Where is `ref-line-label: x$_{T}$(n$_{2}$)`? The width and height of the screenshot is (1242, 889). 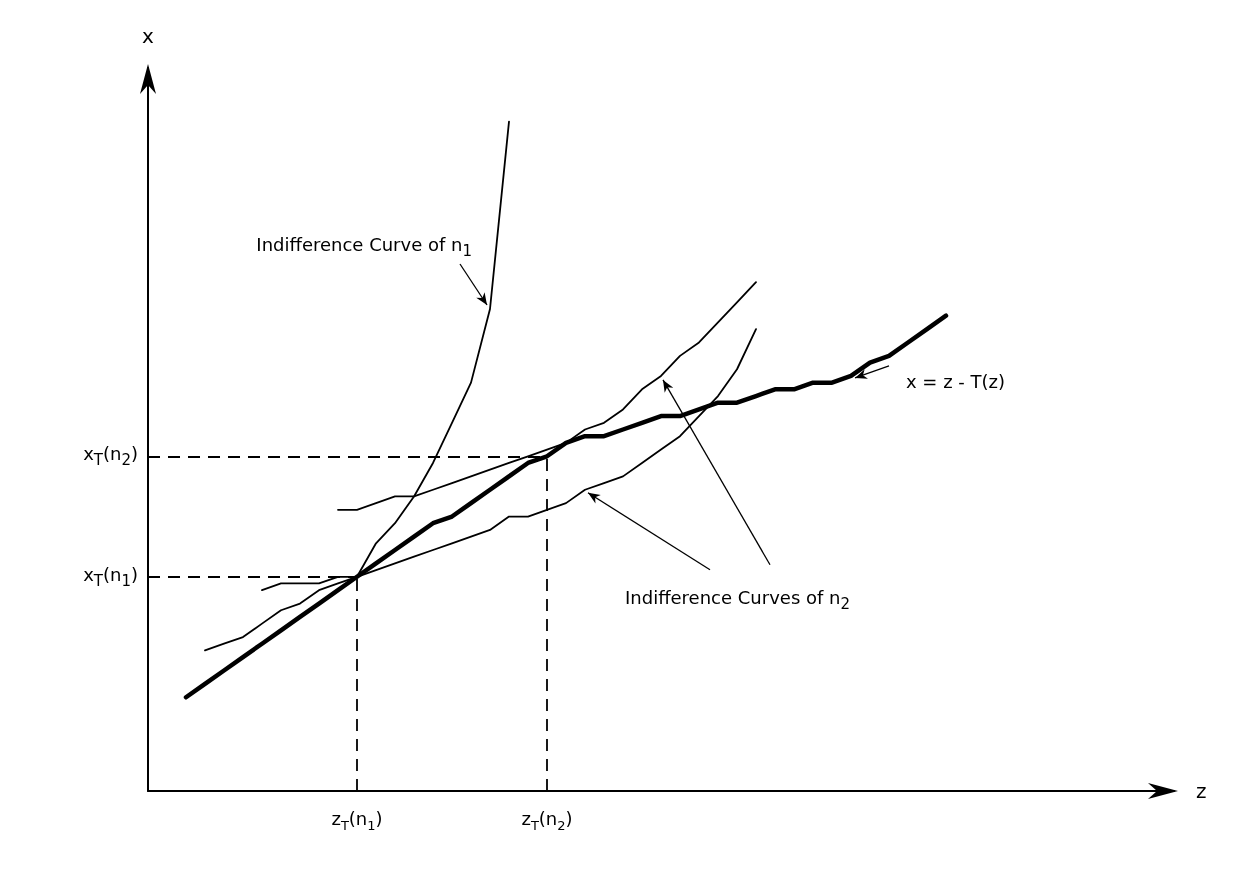
ref-line-label: x$_{T}$(n$_{2}$) is located at coordinates (110, 456).